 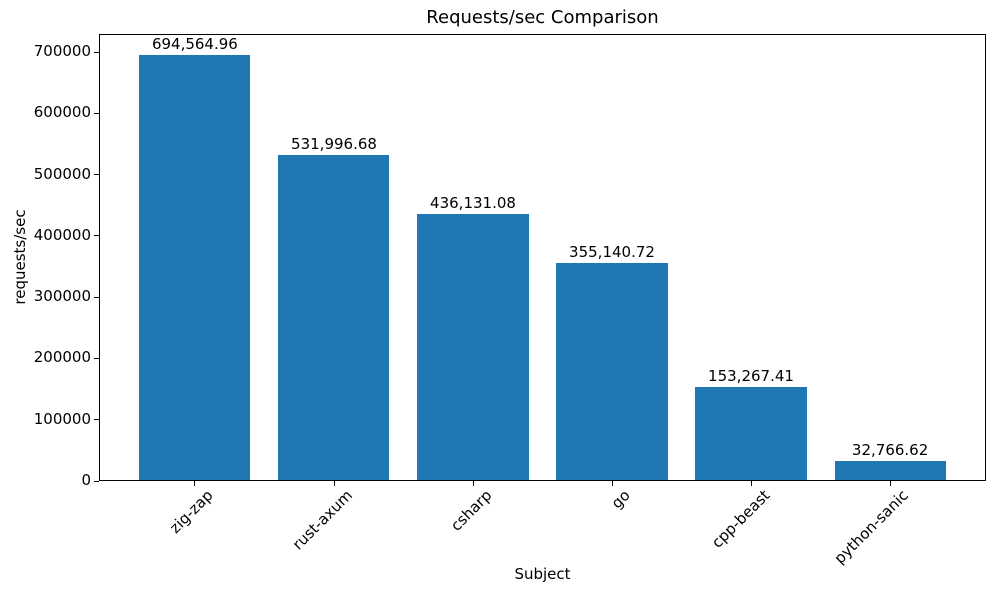 I want to click on x-tick-label-rust-axum: rust-axum, so click(x=322, y=520).